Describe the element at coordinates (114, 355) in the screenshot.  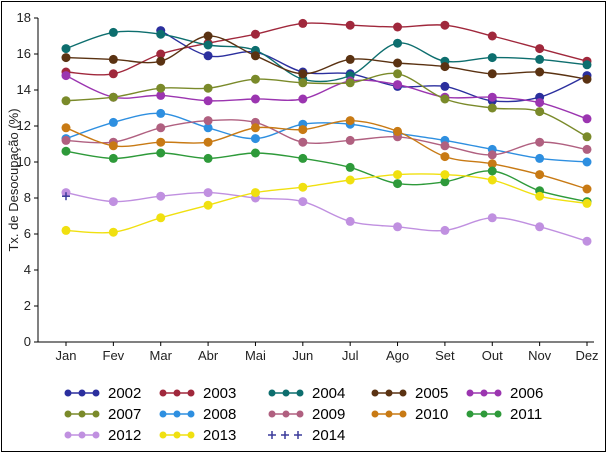
I see `x-tick-label: Fev` at that location.